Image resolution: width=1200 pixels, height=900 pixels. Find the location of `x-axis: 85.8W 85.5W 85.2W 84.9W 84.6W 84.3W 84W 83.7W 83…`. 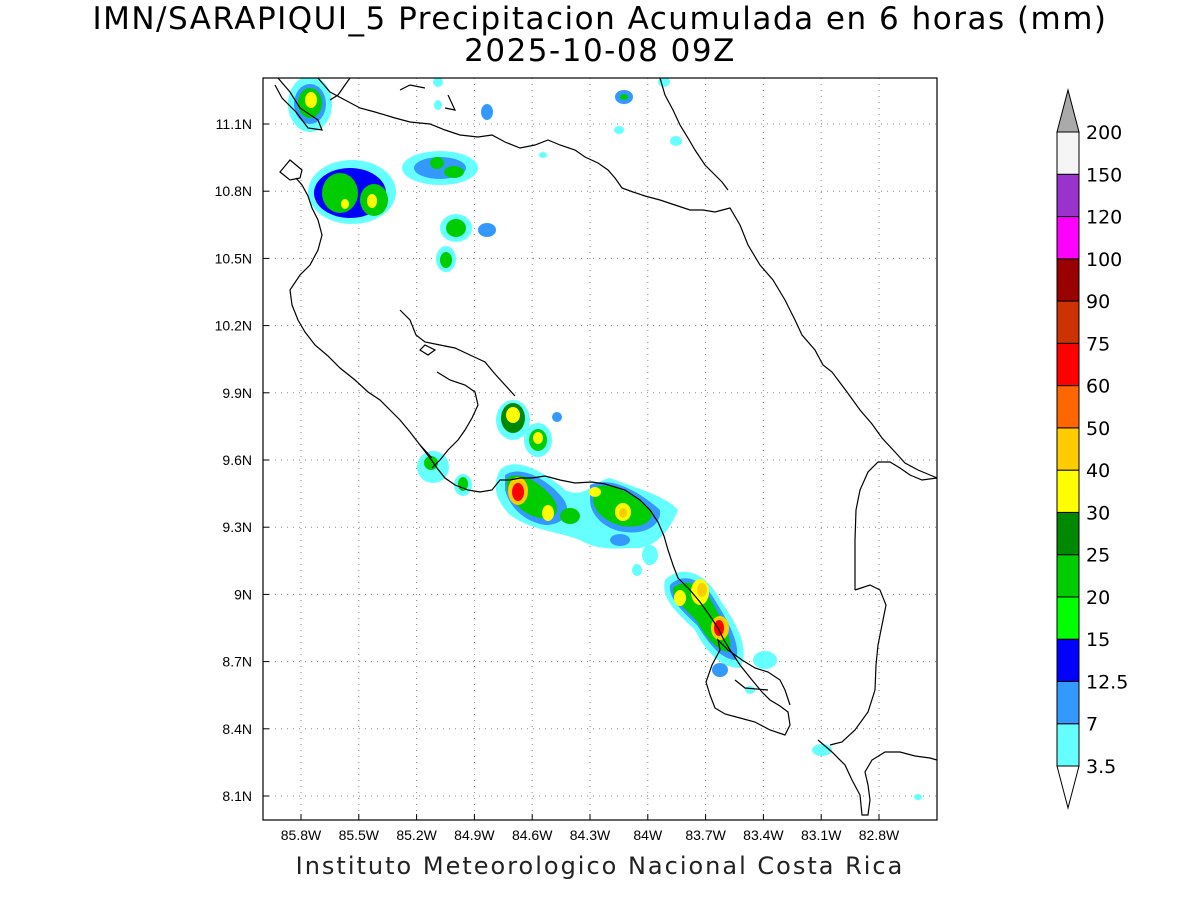

x-axis: 85.8W 85.5W 85.2W 84.9W 84.6W 84.3W 84W 83.7W 83… is located at coordinates (590, 828).